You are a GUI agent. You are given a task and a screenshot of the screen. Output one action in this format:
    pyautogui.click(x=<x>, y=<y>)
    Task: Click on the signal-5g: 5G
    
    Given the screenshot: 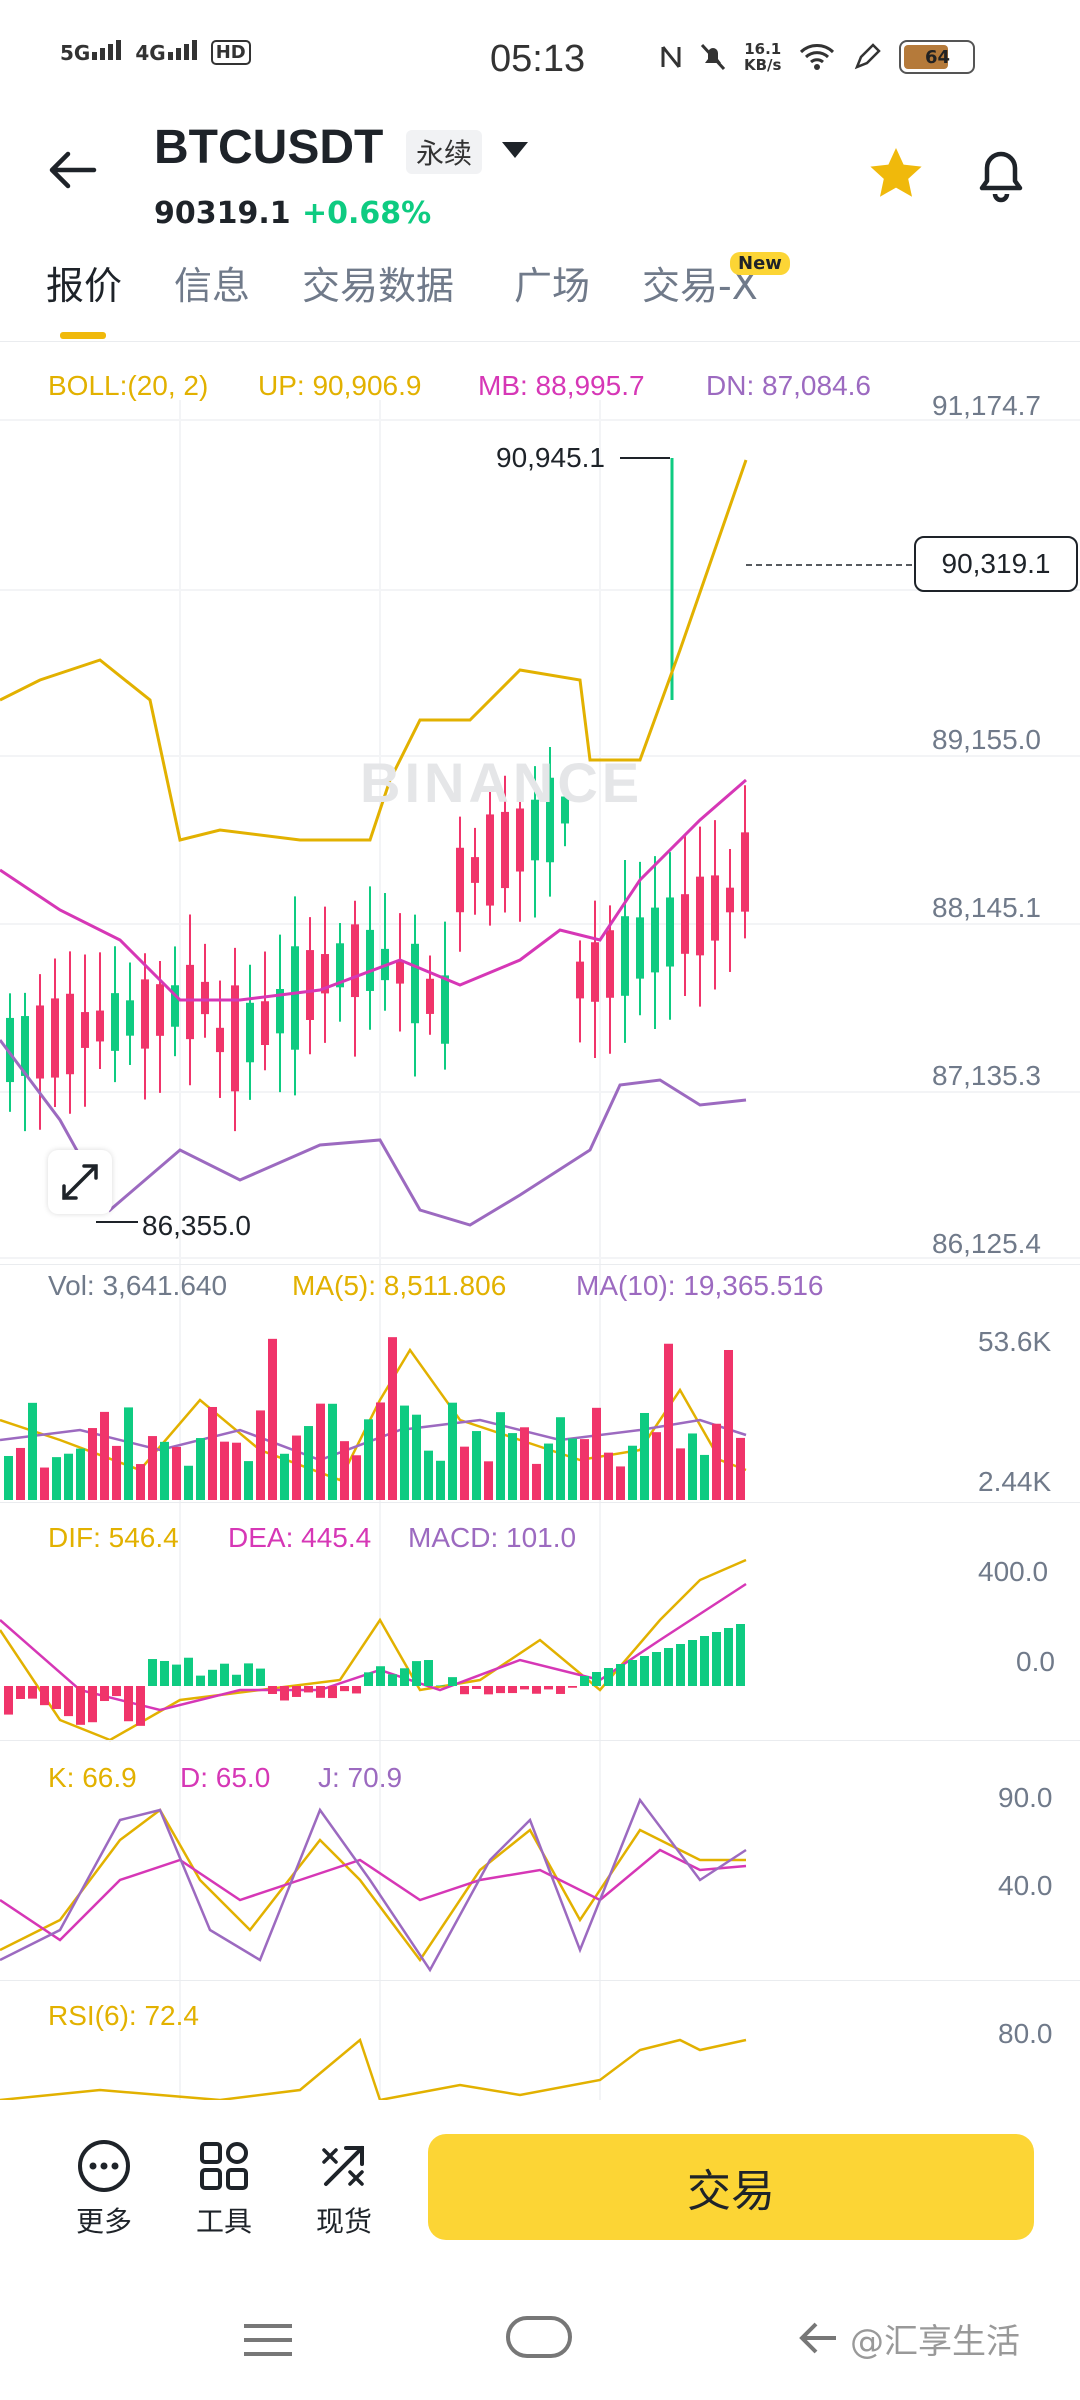 What is the action you would take?
    pyautogui.click(x=91, y=52)
    